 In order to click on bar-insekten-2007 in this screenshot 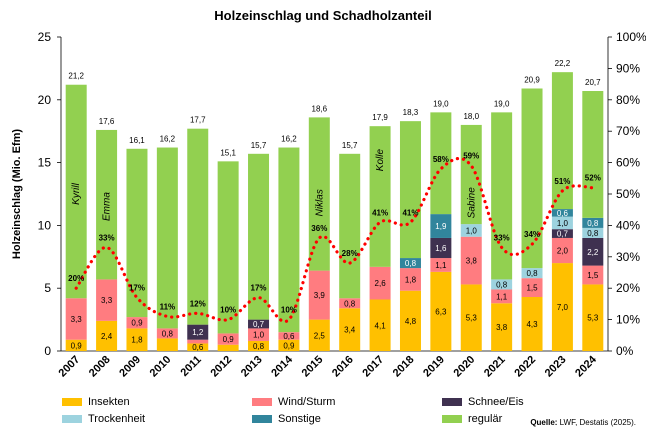, I will do `click(76, 345)`.